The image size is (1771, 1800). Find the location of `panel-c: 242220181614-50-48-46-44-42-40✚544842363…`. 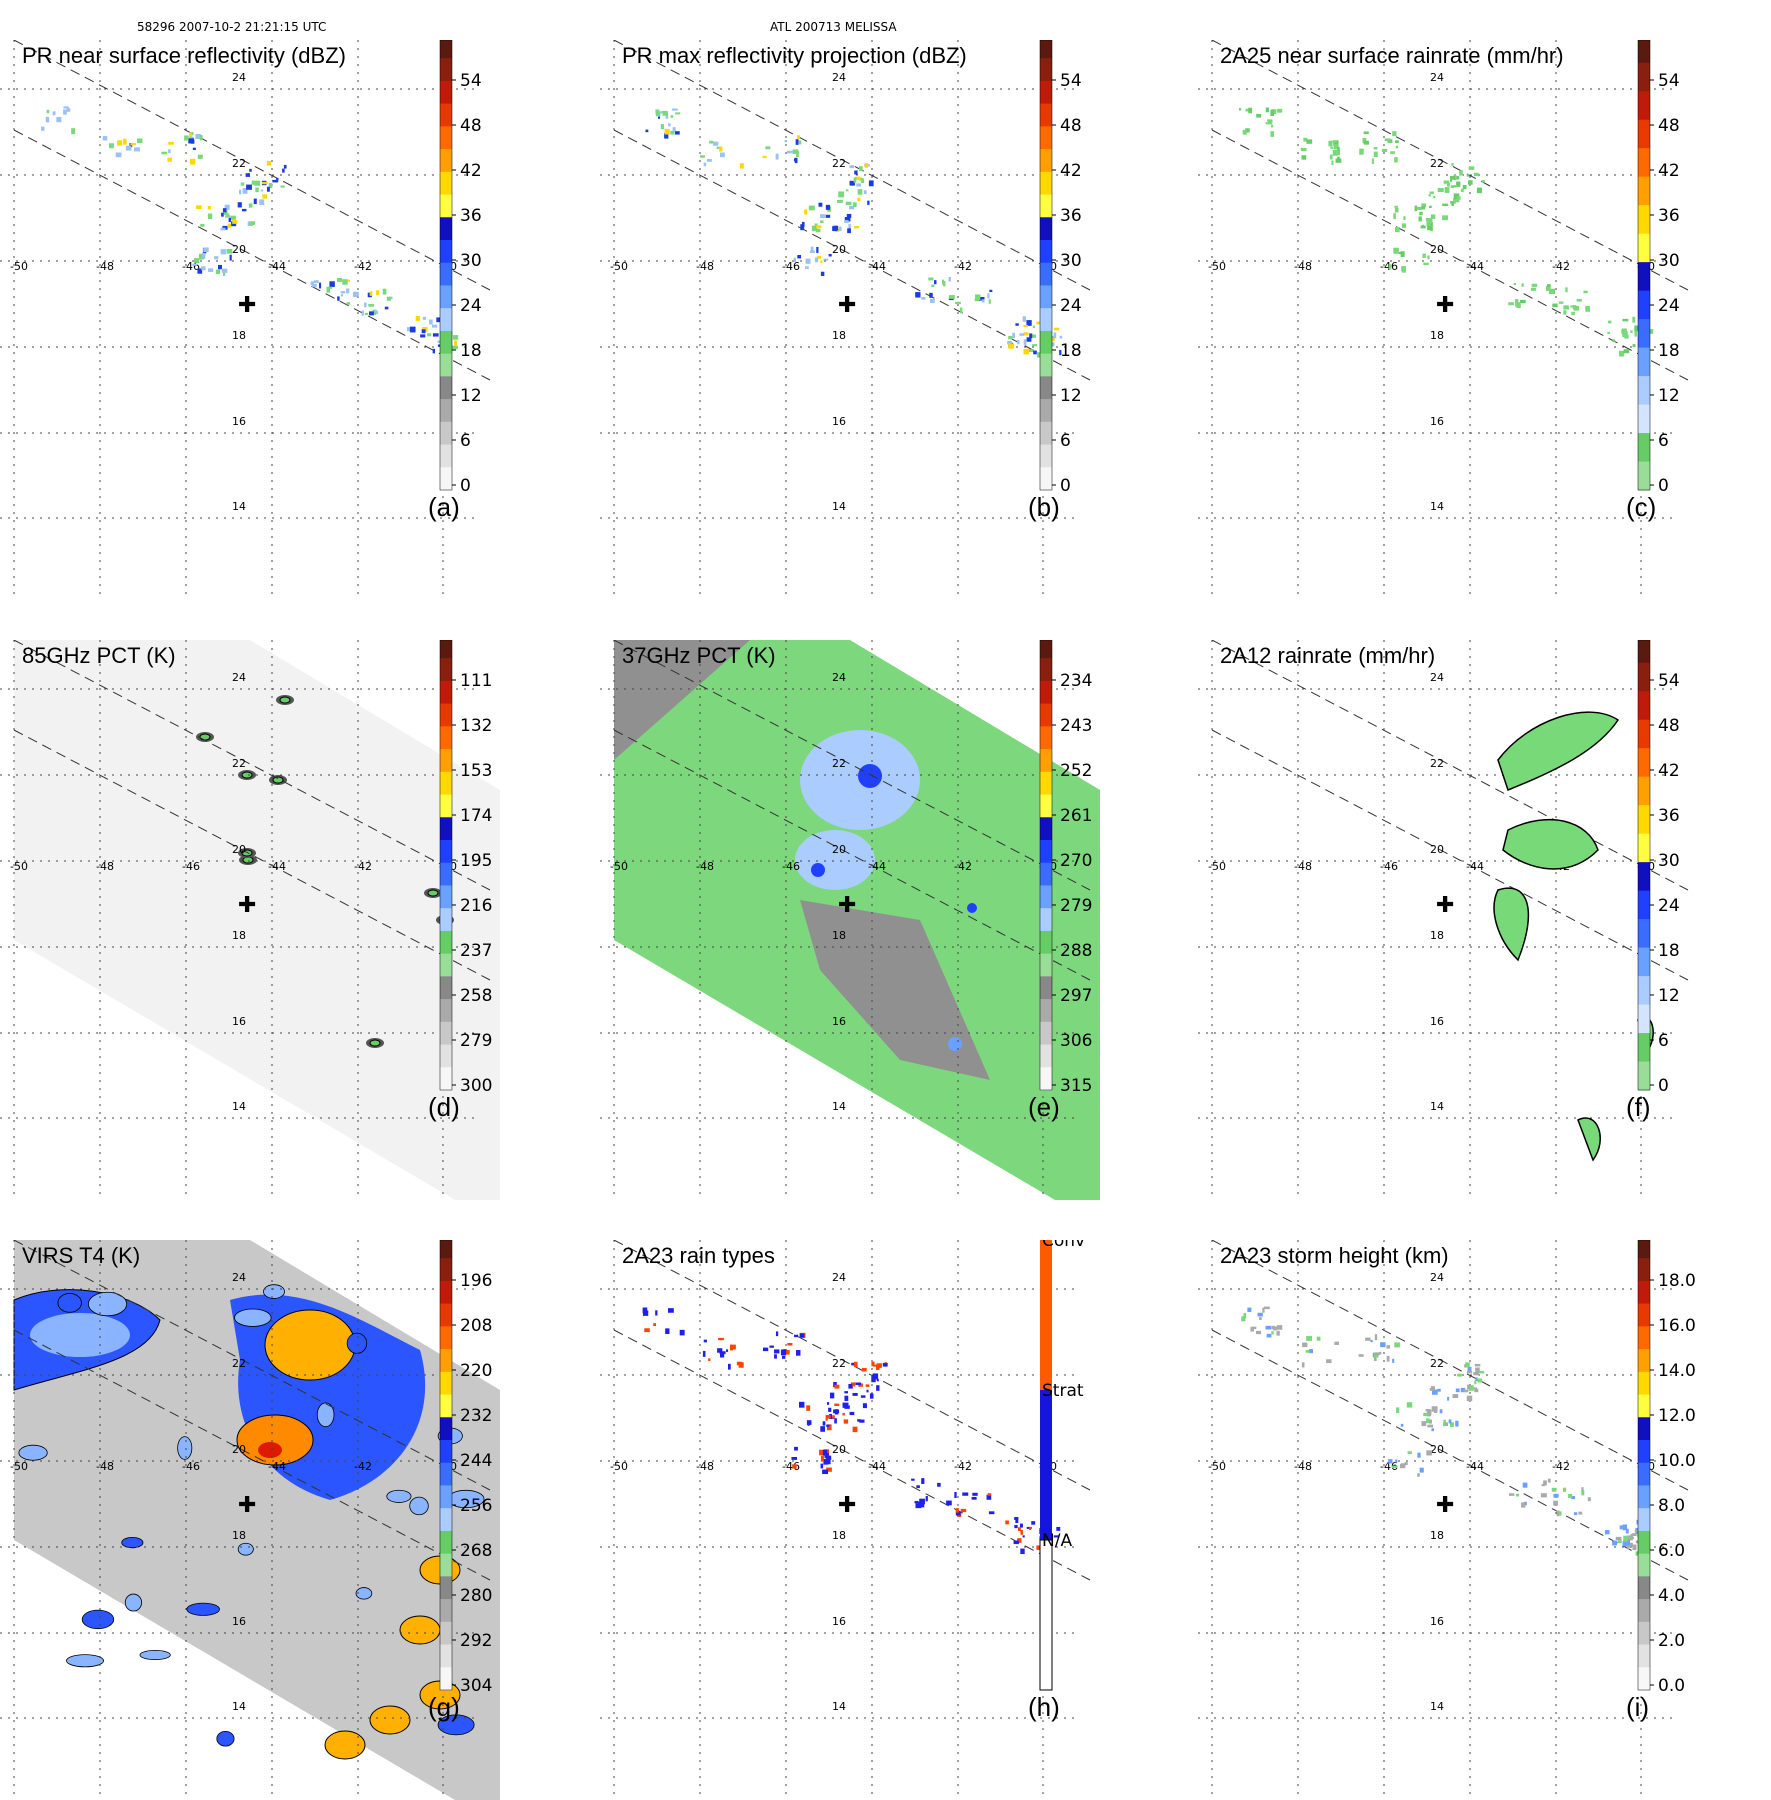

panel-c: 242220181614-50-48-46-44-42-40✚544842363… is located at coordinates (1484, 320).